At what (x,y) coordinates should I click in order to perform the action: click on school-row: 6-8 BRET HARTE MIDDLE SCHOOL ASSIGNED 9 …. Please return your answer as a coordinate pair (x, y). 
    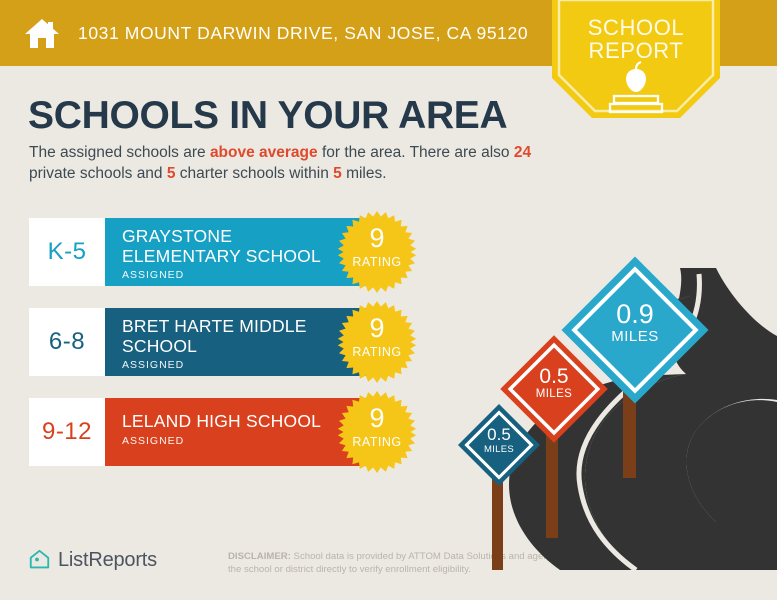
    Looking at the image, I should click on (226, 342).